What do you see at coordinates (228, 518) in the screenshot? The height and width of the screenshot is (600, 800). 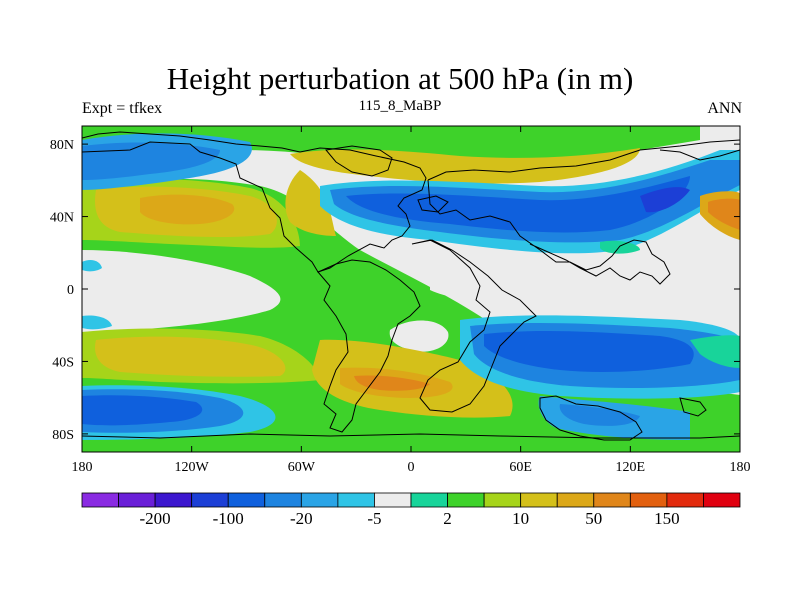 I see `colorbar-label: -100` at bounding box center [228, 518].